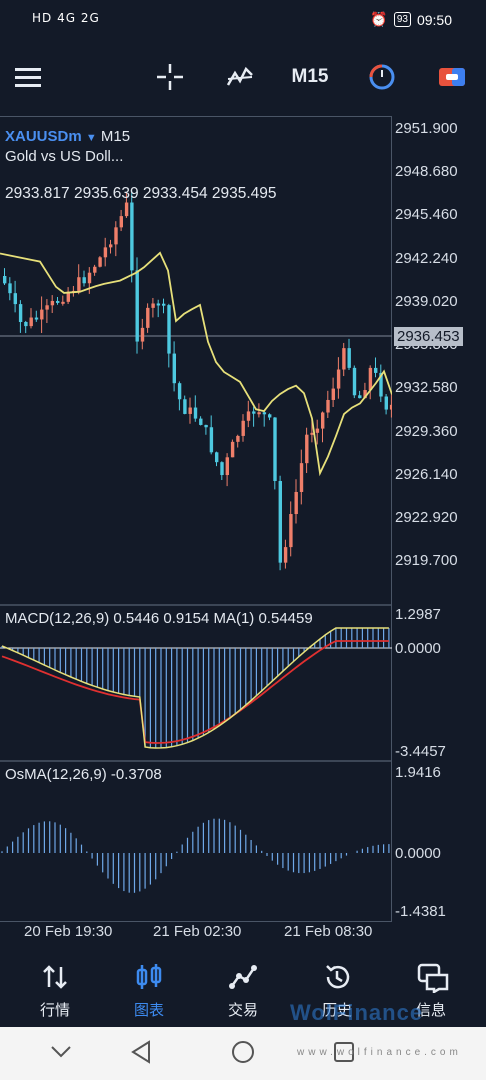  Describe the element at coordinates (433, 978) in the screenshot. I see `messages-icon` at that location.